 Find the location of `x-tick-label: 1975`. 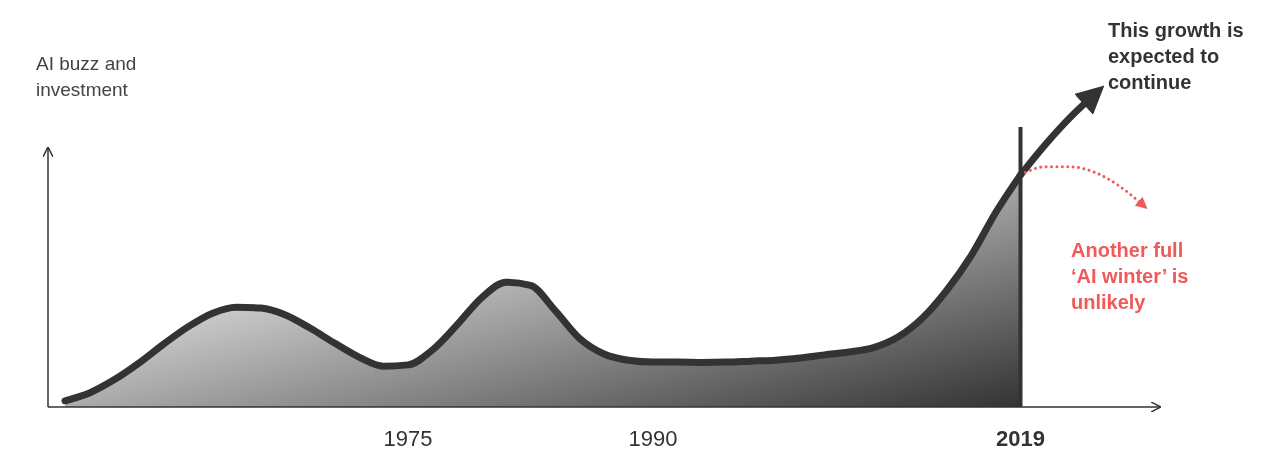

x-tick-label: 1975 is located at coordinates (408, 438).